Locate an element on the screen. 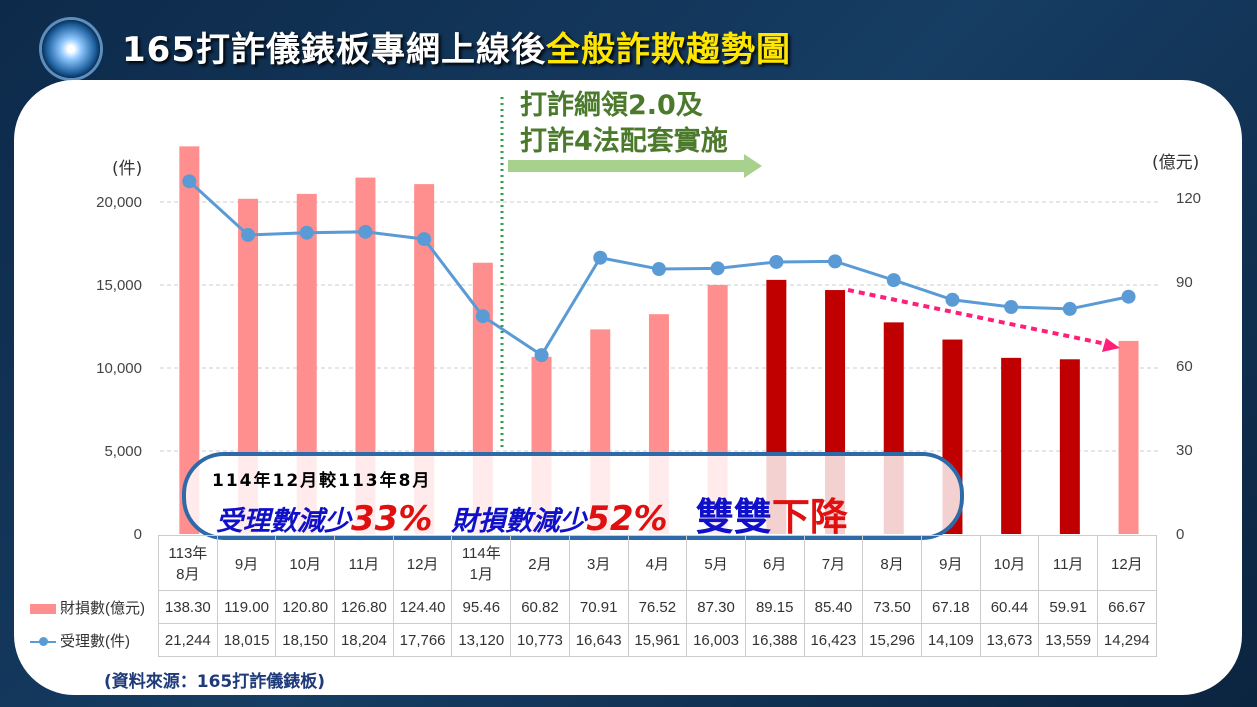 The image size is (1257, 707). loss-value-cell: 66.67 is located at coordinates (1127, 607).